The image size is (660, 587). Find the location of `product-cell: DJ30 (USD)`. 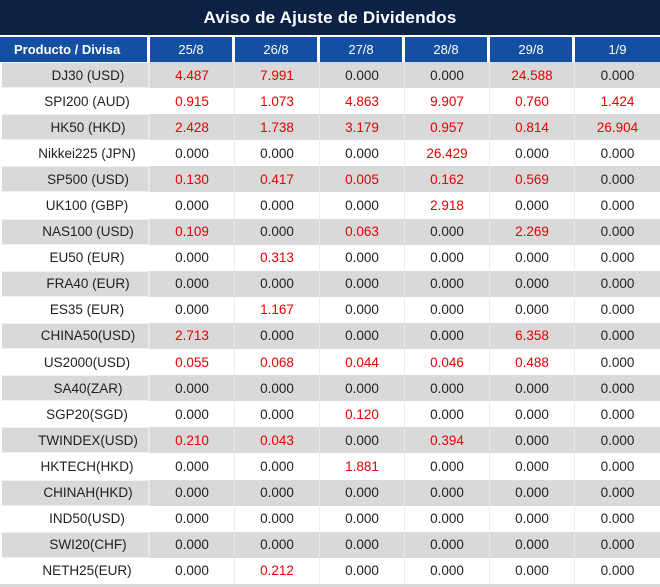

product-cell: DJ30 (USD) is located at coordinates (75, 75).